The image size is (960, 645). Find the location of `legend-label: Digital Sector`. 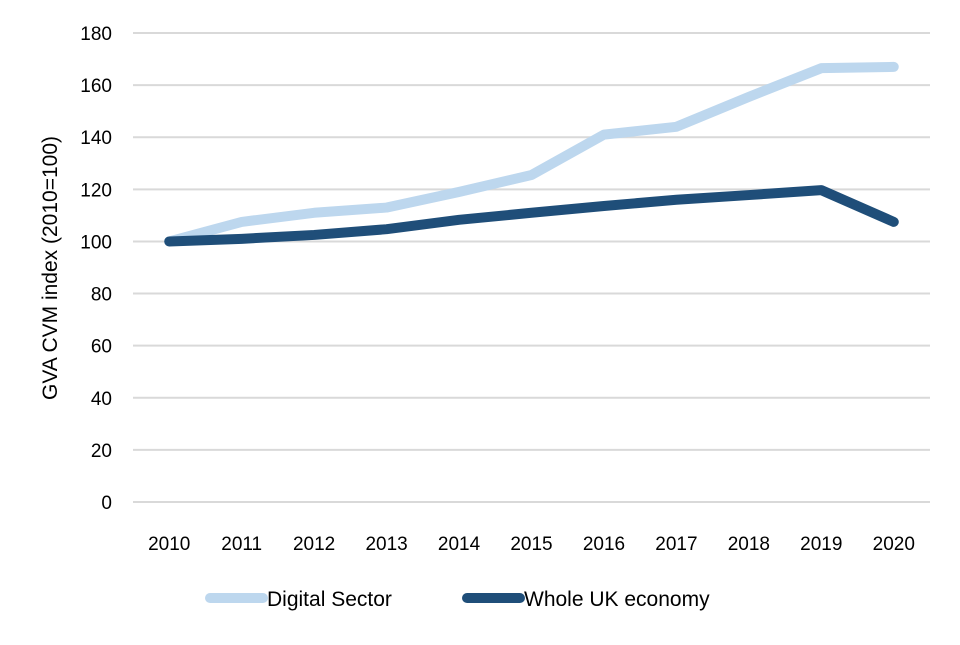

legend-label: Digital Sector is located at coordinates (329, 599).